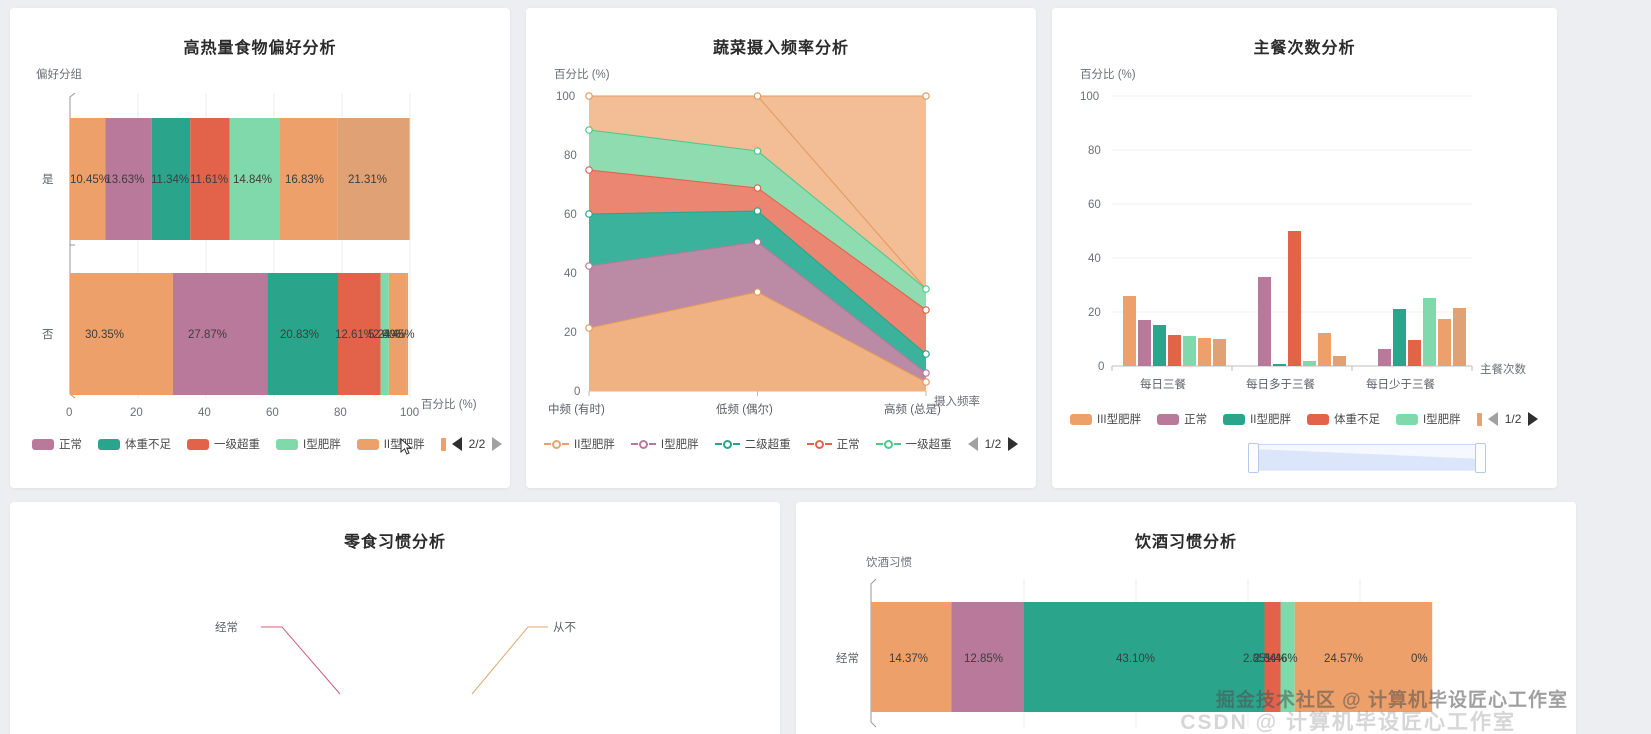 The image size is (1651, 734). I want to click on category-label-no: 否, so click(48, 335).